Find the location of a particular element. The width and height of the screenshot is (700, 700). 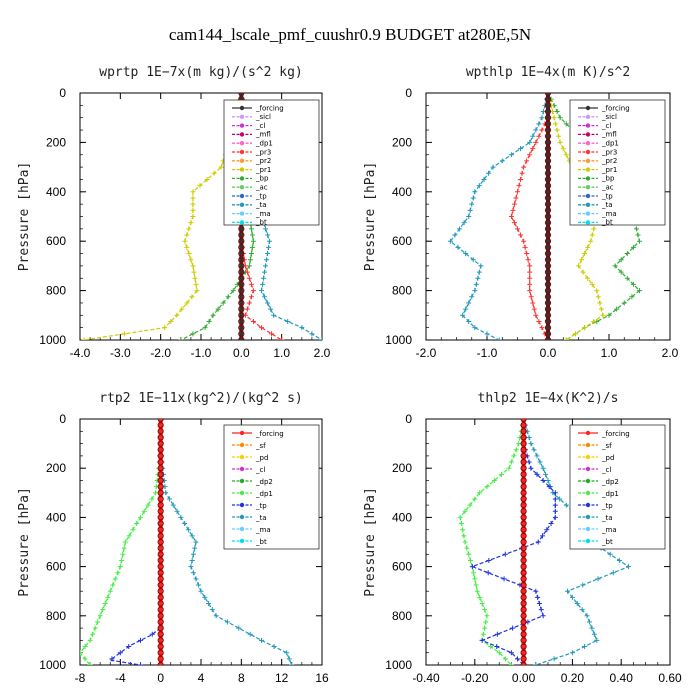

legend-label-bt: _bt is located at coordinates (261, 542).